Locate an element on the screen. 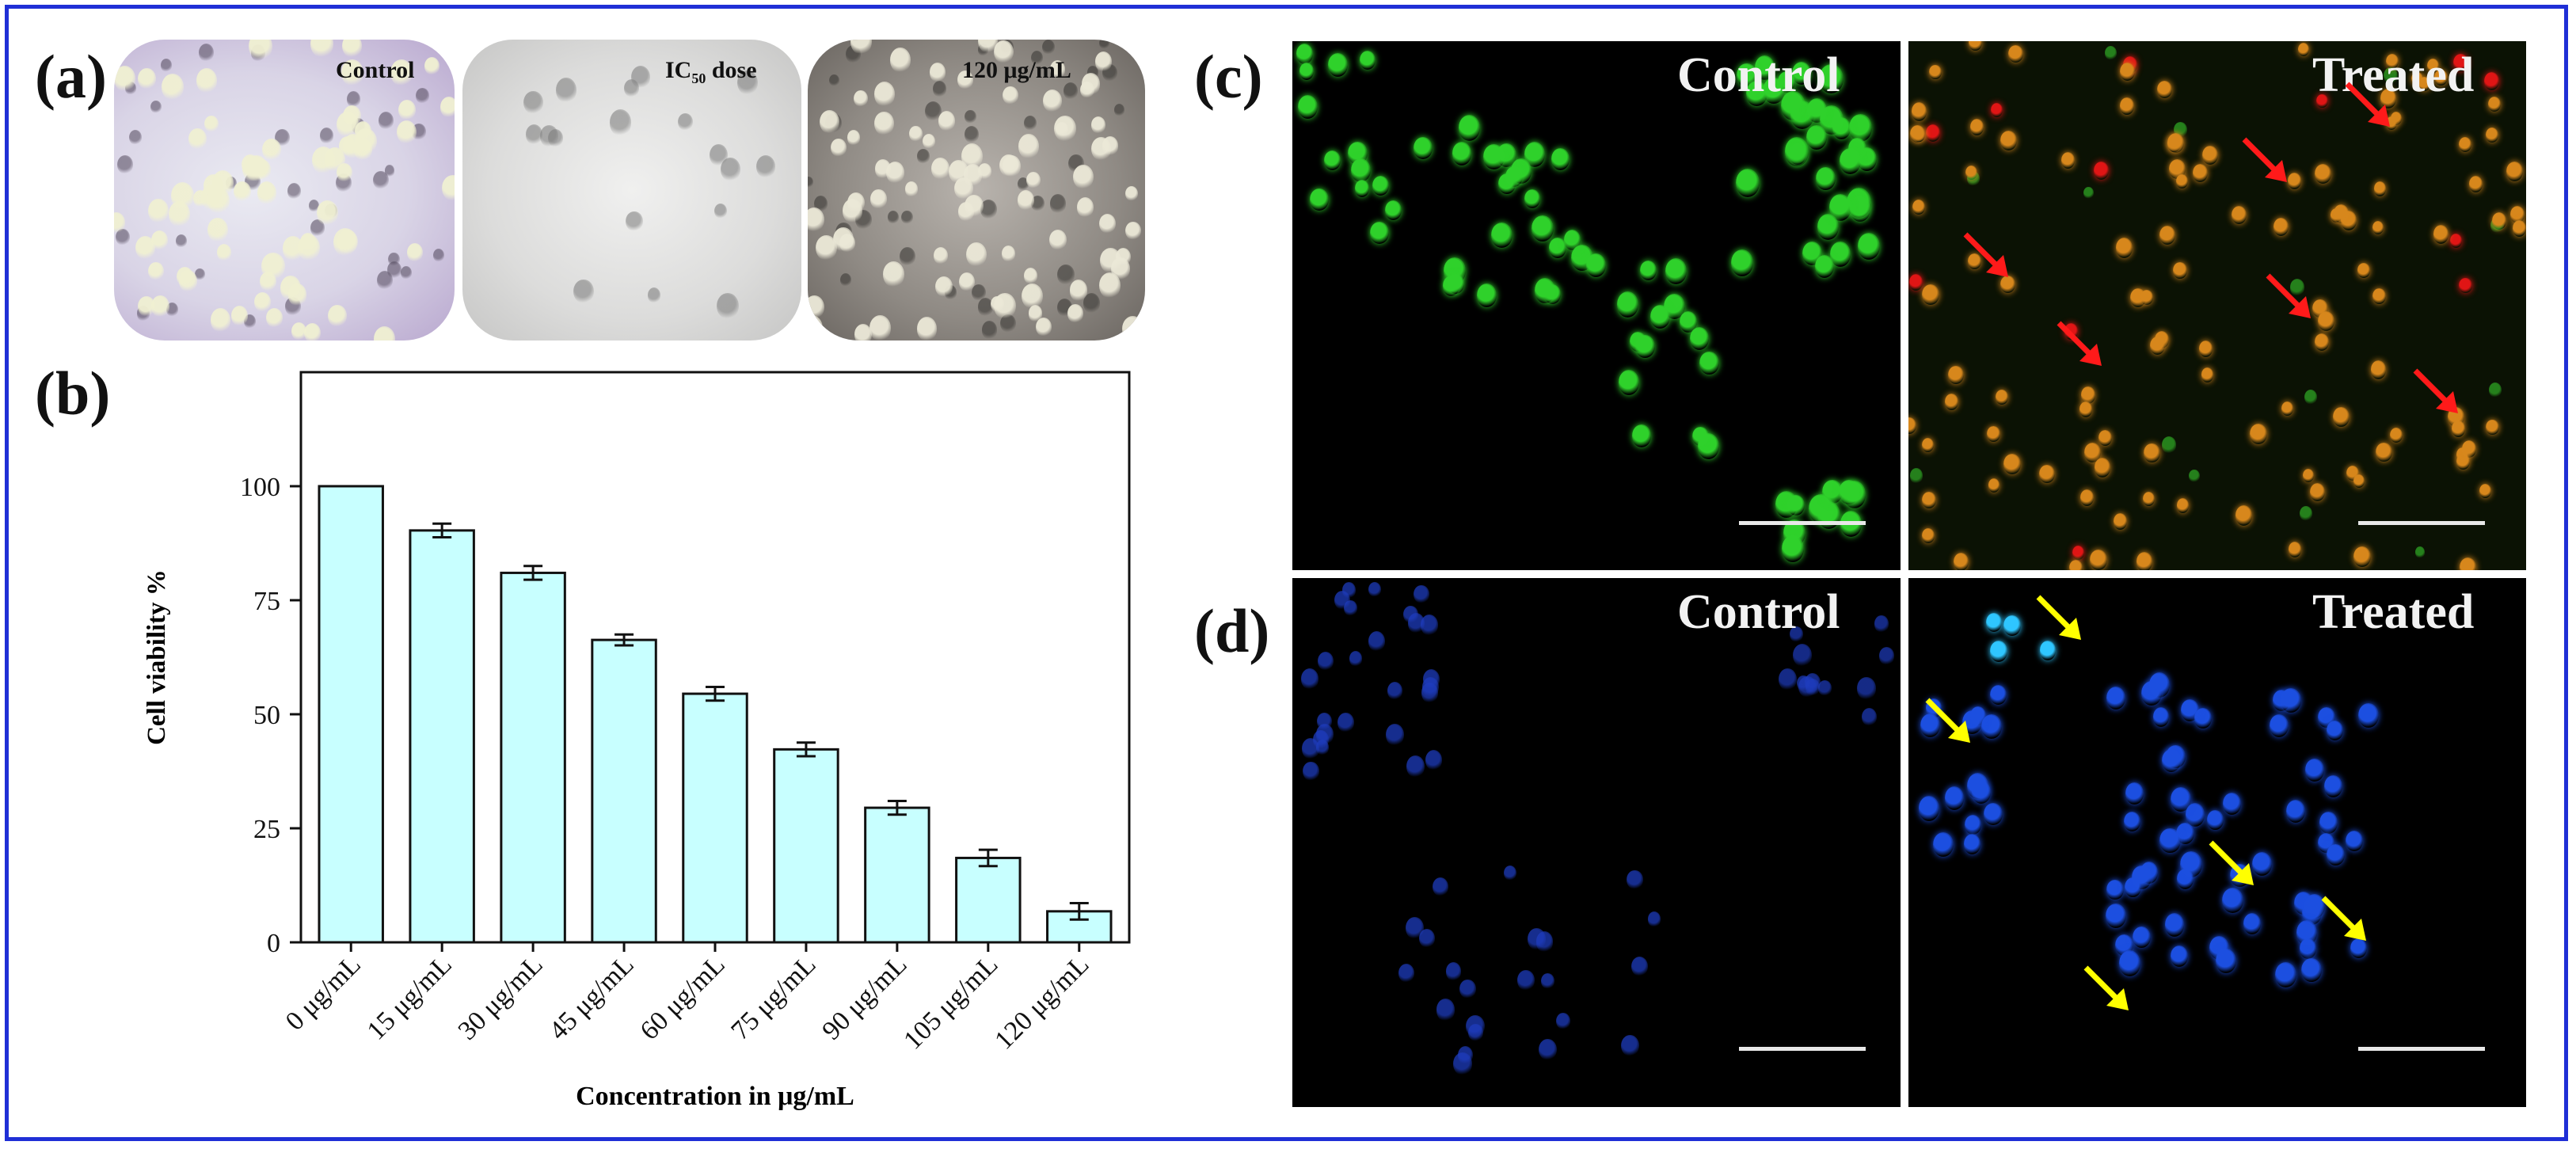 The image size is (2576, 1149). bar is located at coordinates (533, 757).